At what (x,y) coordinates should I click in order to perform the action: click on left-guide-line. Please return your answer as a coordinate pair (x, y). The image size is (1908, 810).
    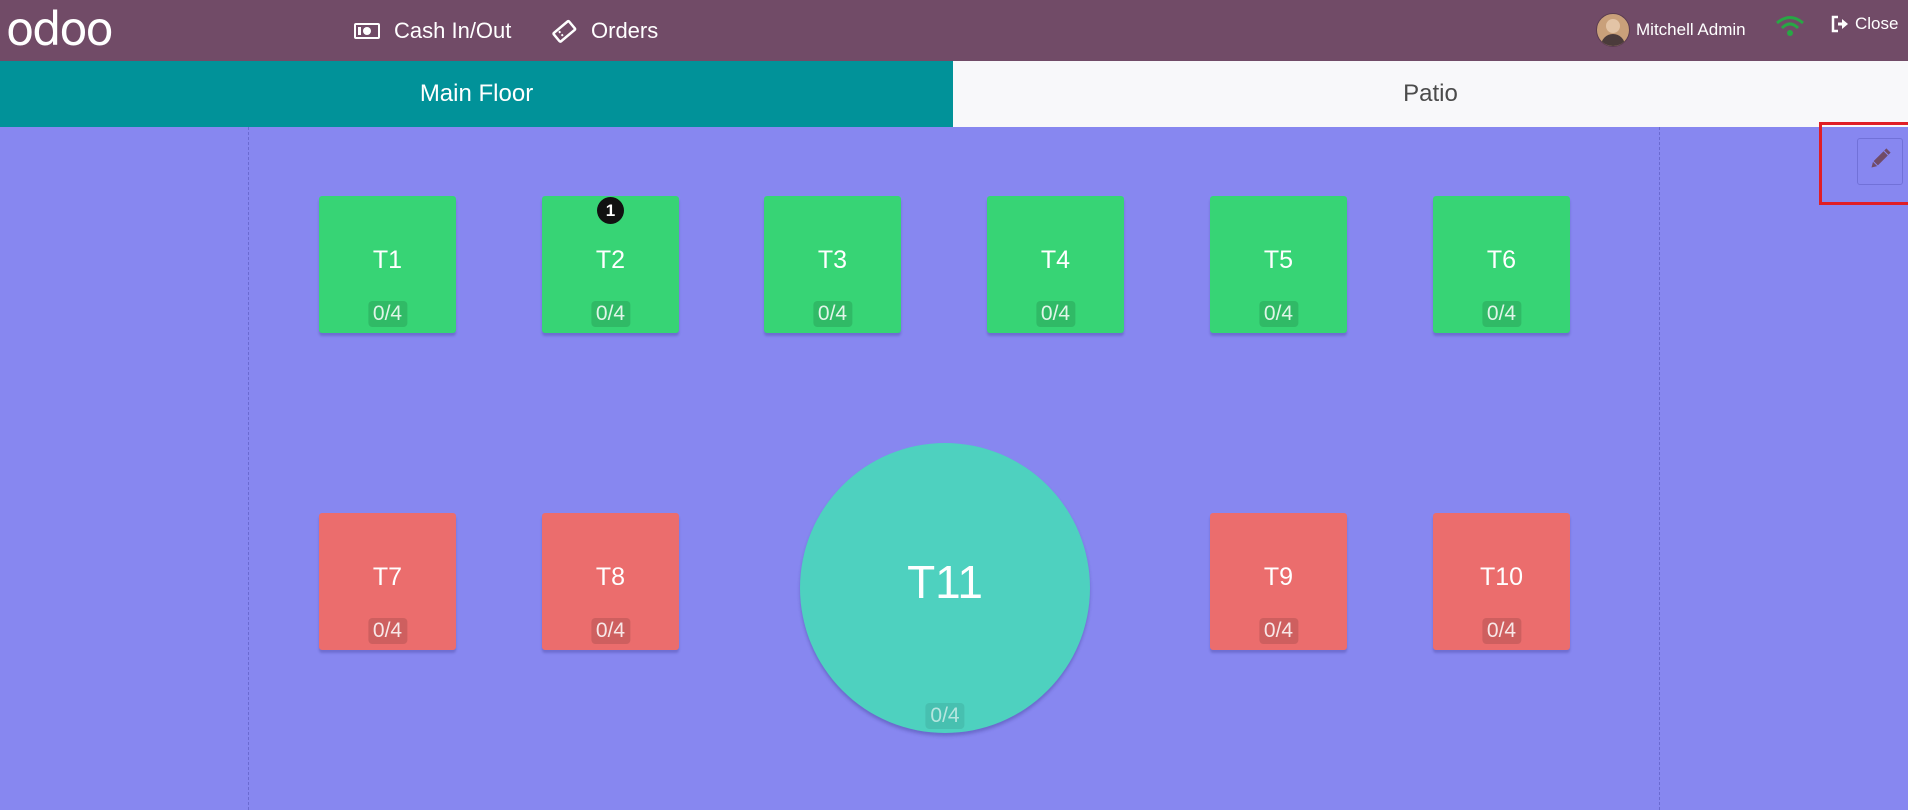
    Looking at the image, I should click on (248, 468).